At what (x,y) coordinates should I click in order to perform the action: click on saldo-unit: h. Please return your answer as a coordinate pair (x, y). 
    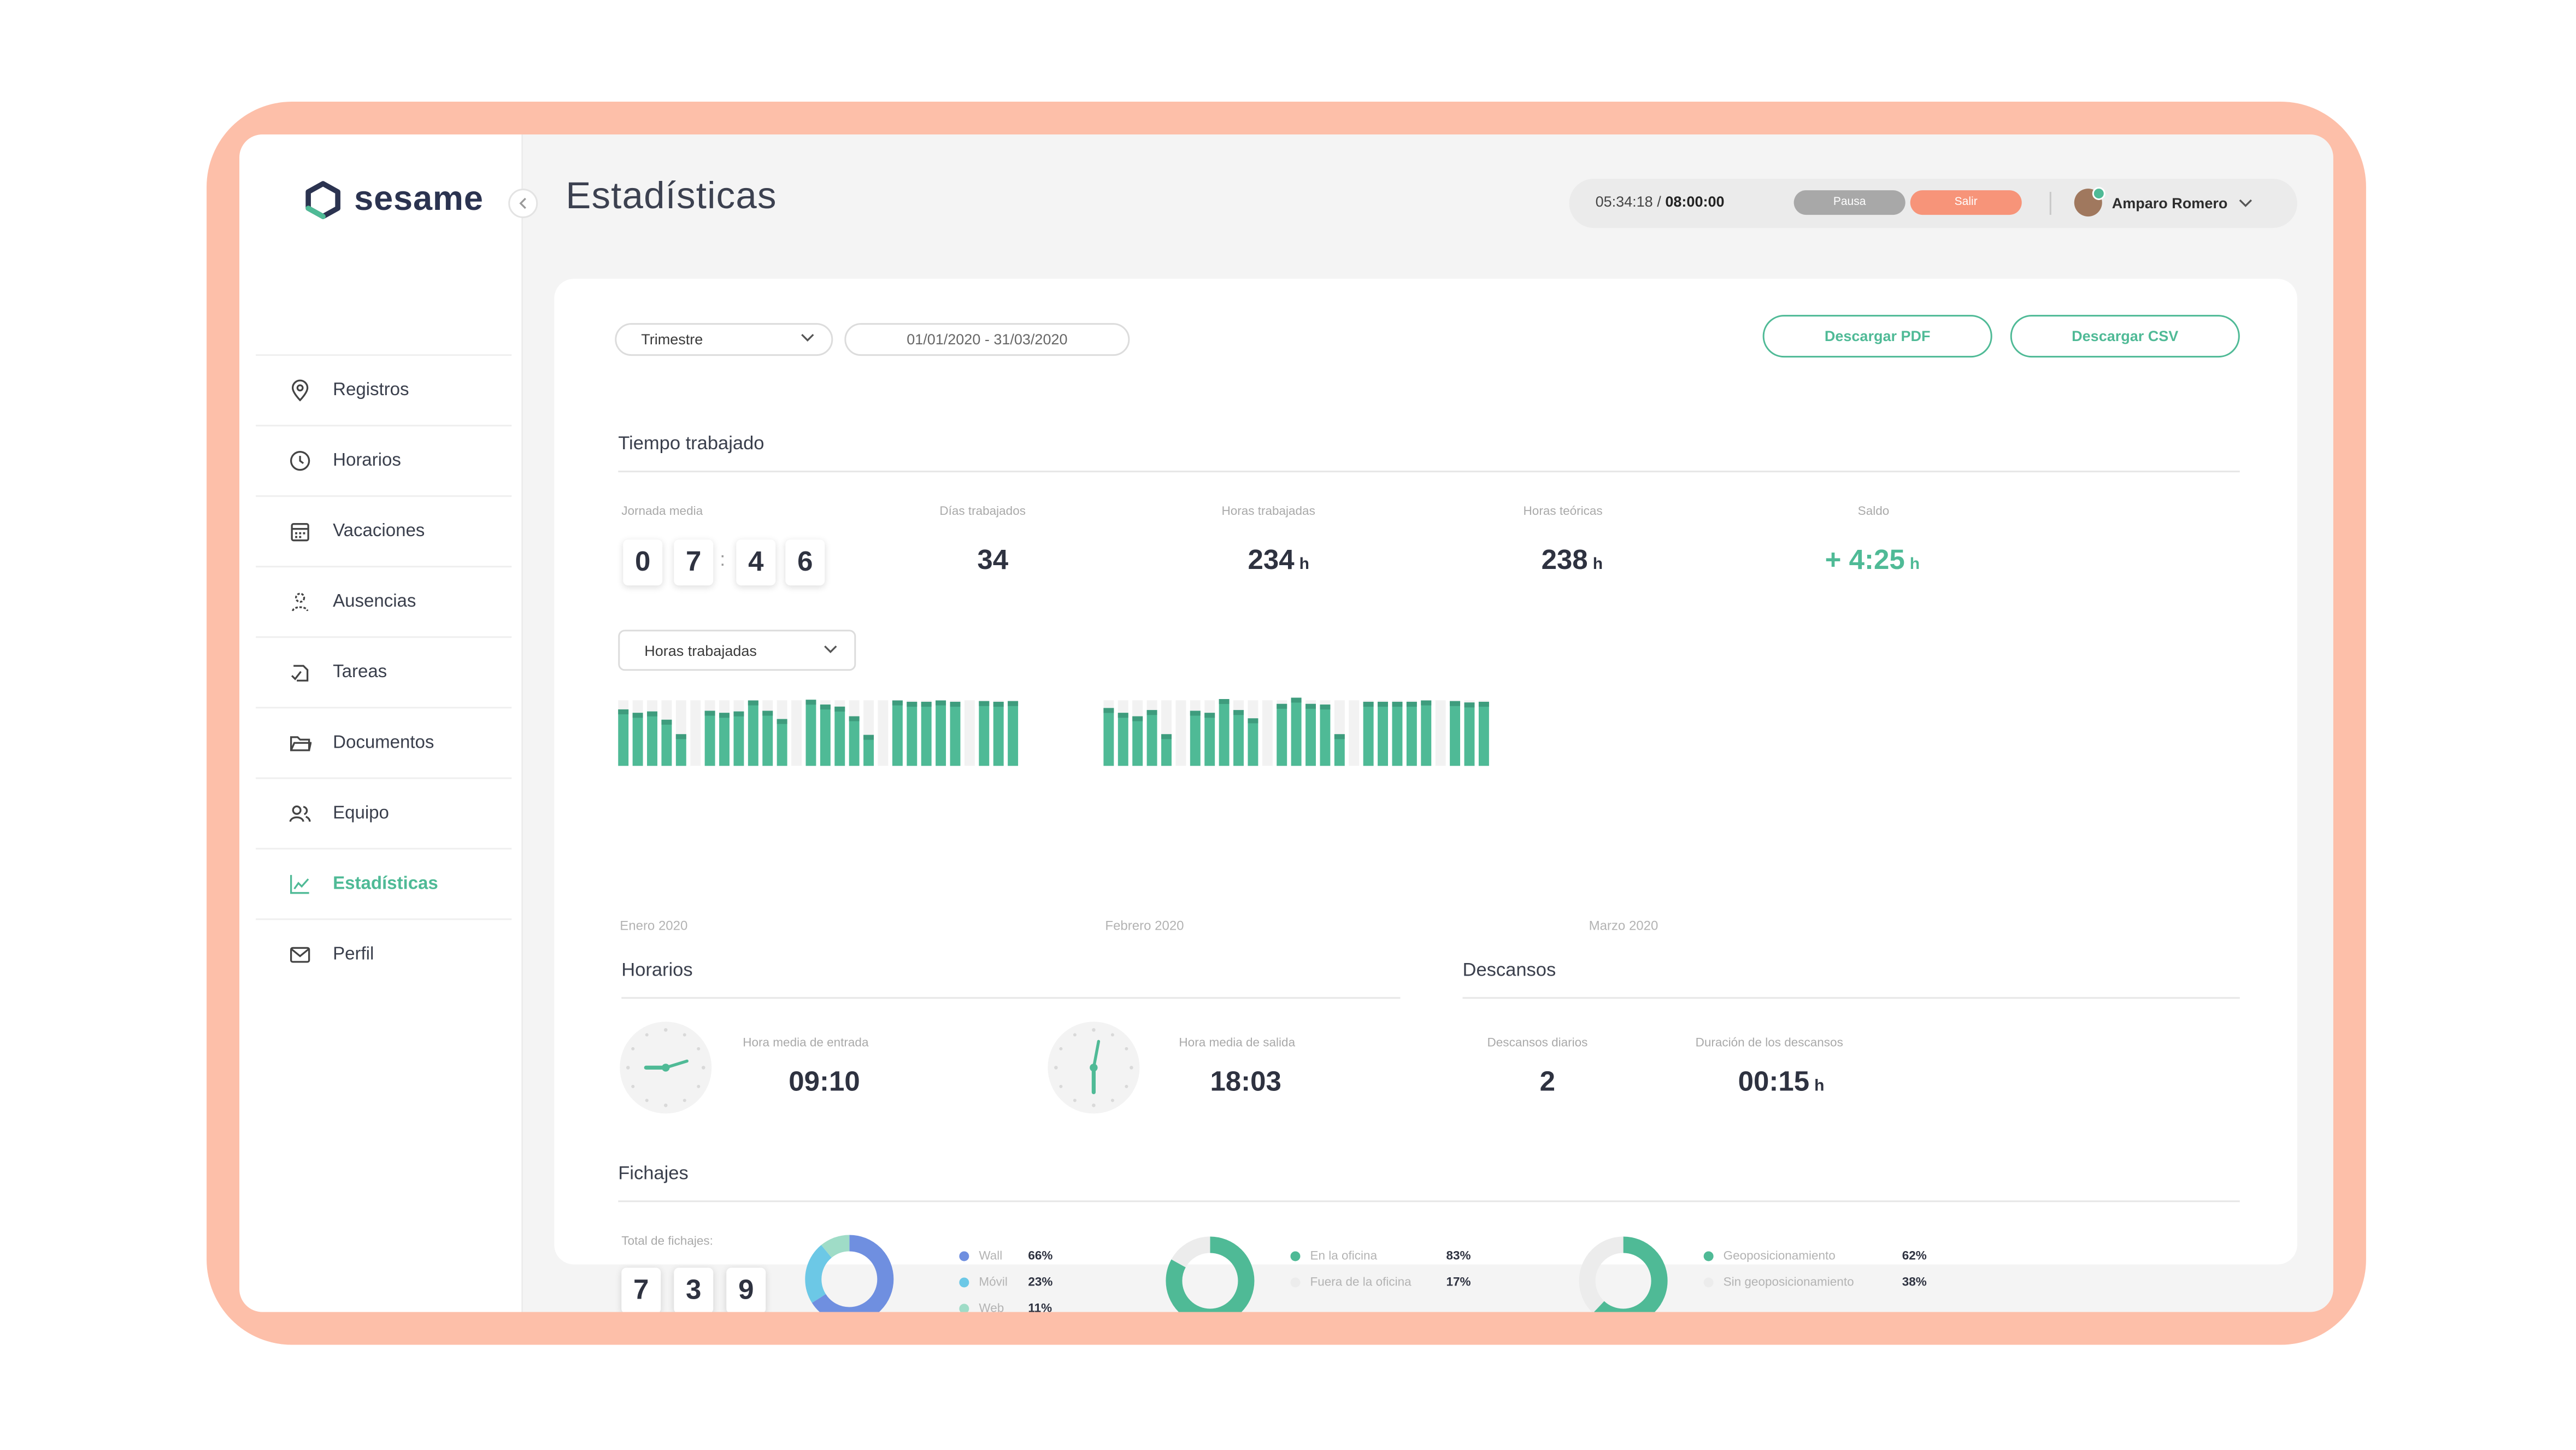
    Looking at the image, I should click on (1915, 565).